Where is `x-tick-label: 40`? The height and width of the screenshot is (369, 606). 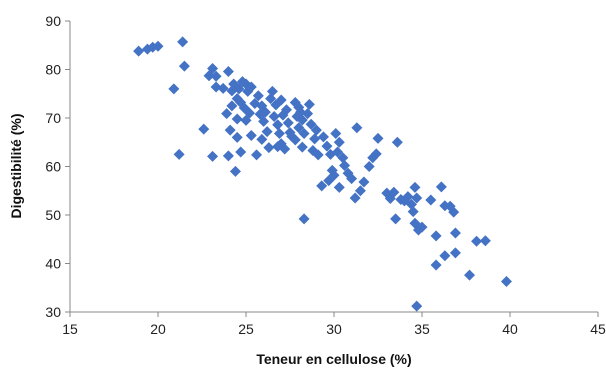 x-tick-label: 40 is located at coordinates (510, 329).